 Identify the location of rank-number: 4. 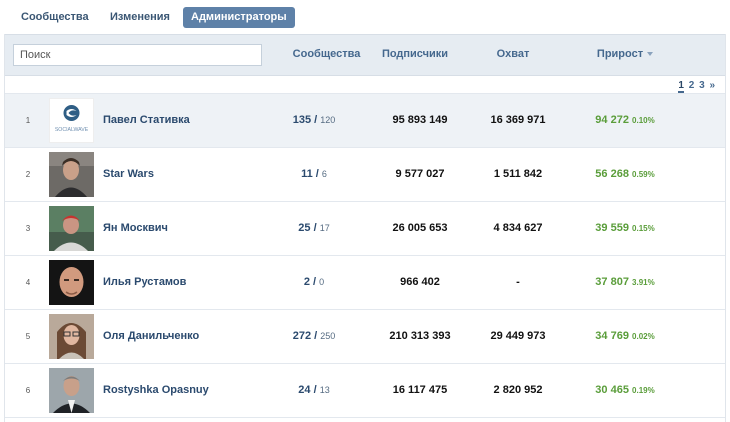
(28, 282).